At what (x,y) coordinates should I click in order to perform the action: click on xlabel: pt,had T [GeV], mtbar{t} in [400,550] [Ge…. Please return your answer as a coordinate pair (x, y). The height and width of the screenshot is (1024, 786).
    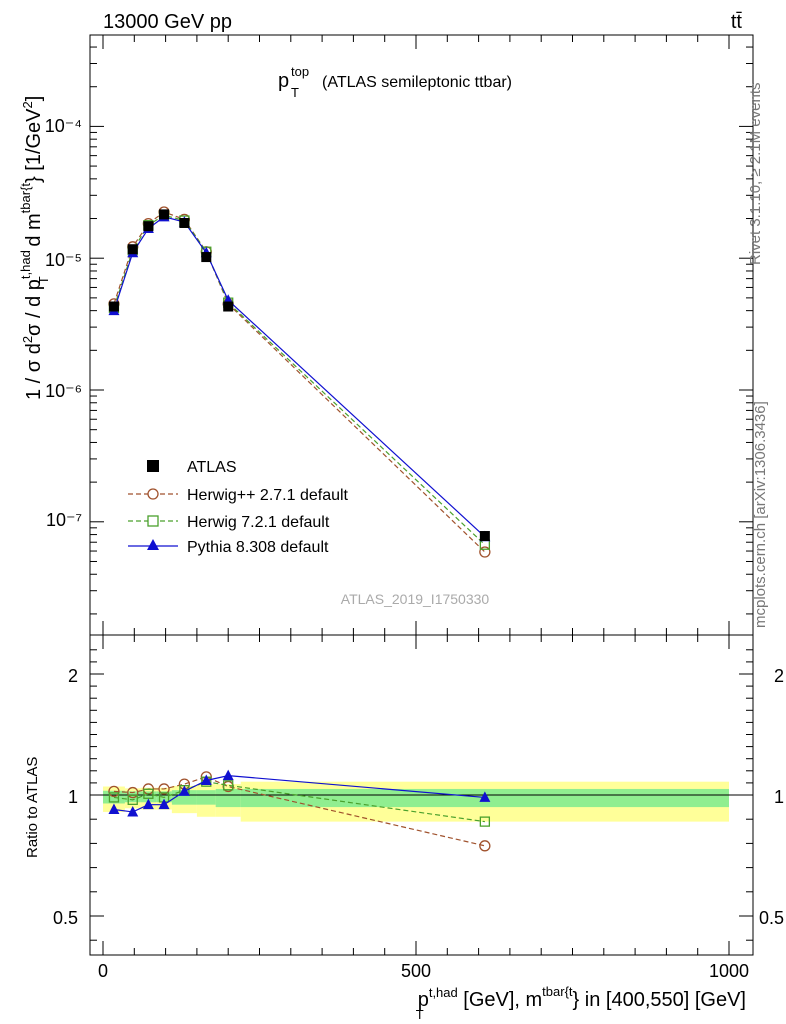
    Looking at the image, I should click on (581, 1003).